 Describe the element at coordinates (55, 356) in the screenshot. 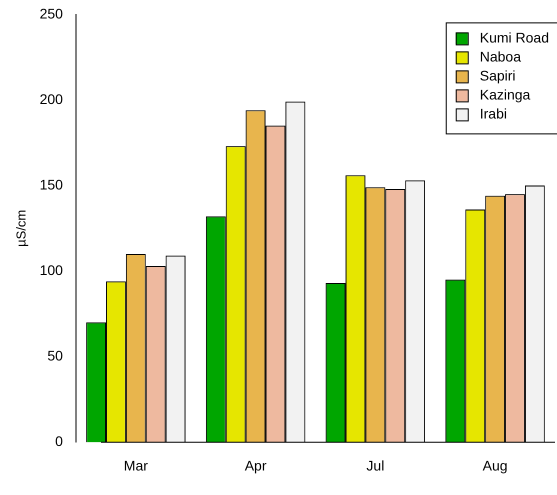

I see `y-tick-label: 50` at that location.